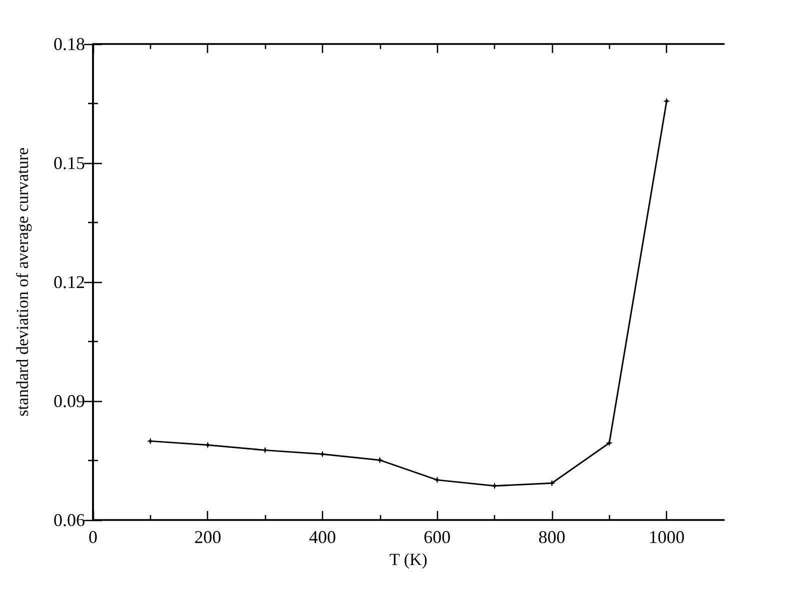 This screenshot has height=612, width=792. Describe the element at coordinates (69, 282) in the screenshot. I see `y-tick-label: 0.12` at that location.